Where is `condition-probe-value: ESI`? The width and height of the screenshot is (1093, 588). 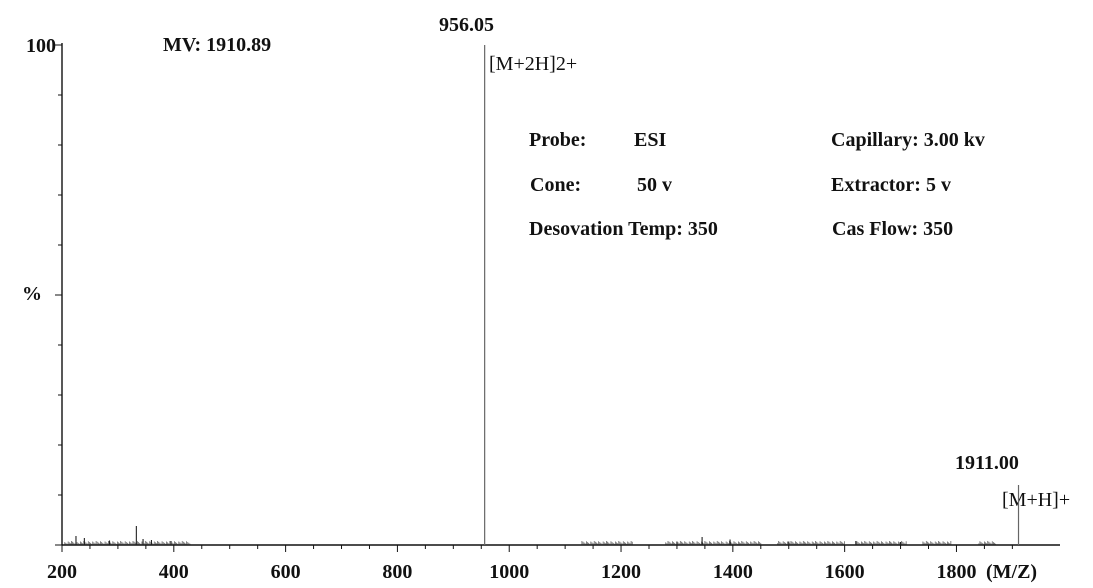 condition-probe-value: ESI is located at coordinates (650, 140).